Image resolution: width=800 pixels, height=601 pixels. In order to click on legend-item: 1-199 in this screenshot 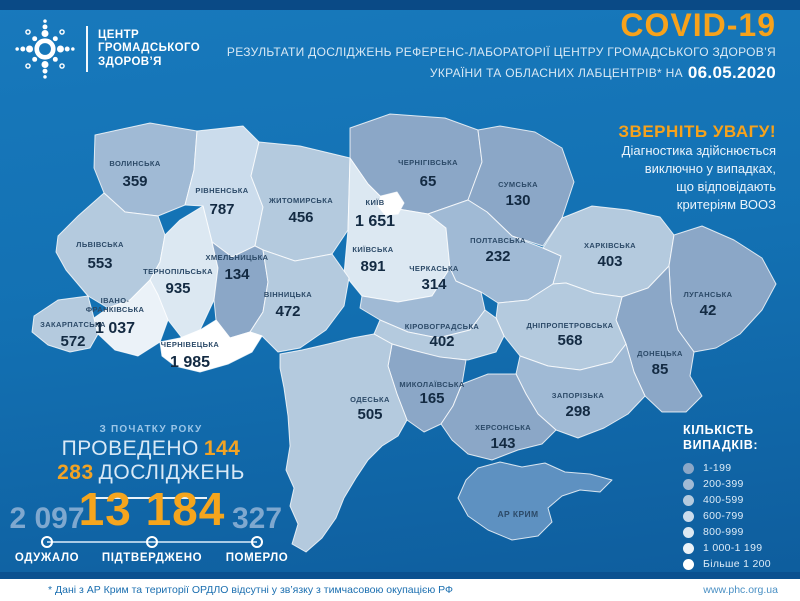, I will do `click(727, 468)`.